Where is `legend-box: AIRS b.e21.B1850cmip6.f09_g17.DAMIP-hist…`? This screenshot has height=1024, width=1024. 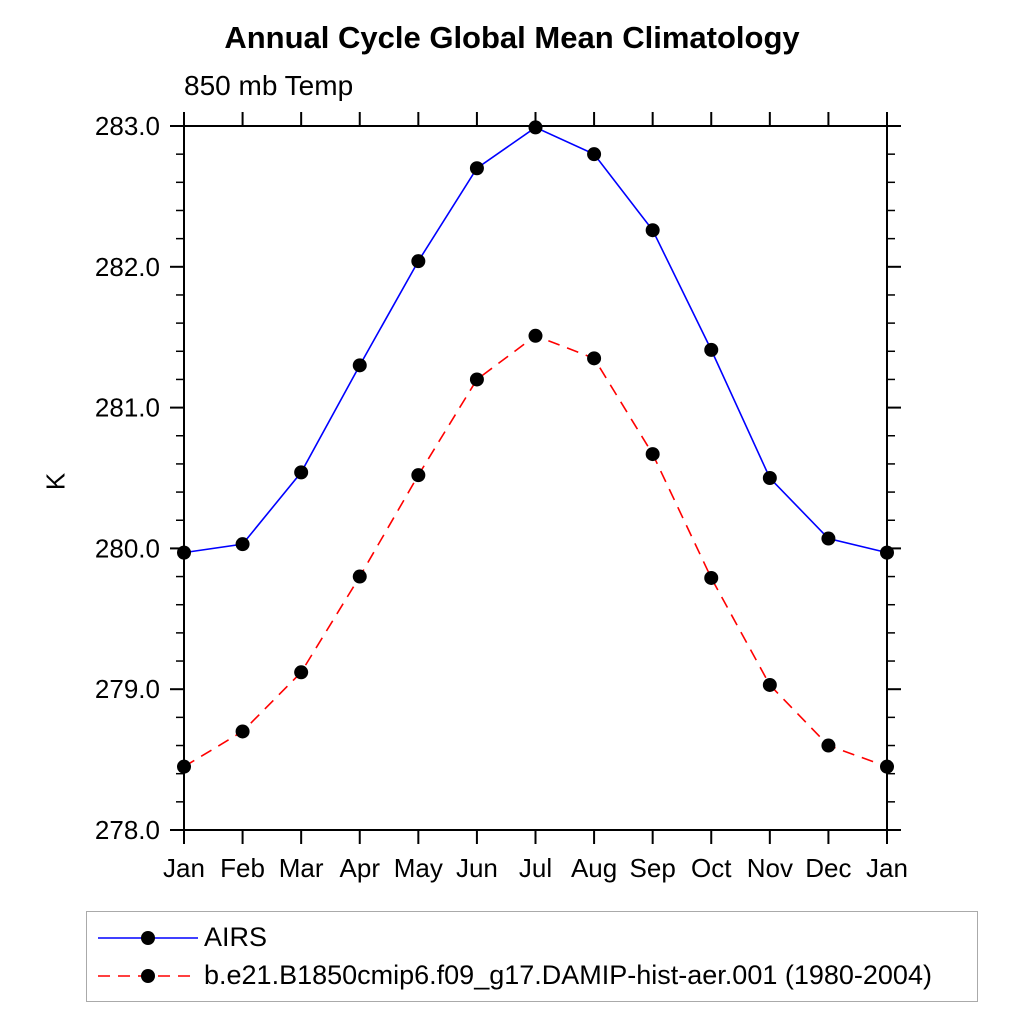
legend-box: AIRS b.e21.B1850cmip6.f09_g17.DAMIP-hist… is located at coordinates (532, 956).